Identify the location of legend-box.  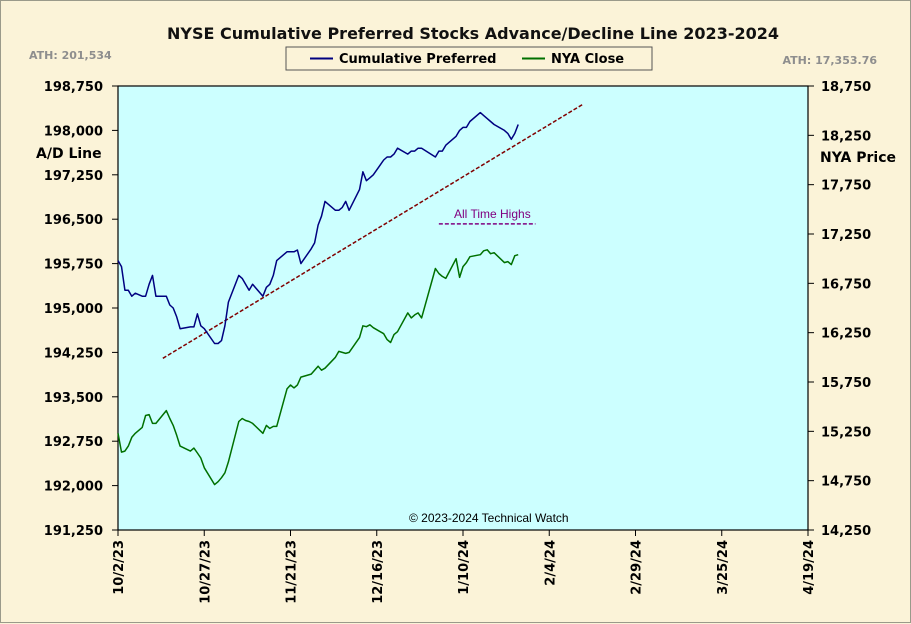
(469, 58).